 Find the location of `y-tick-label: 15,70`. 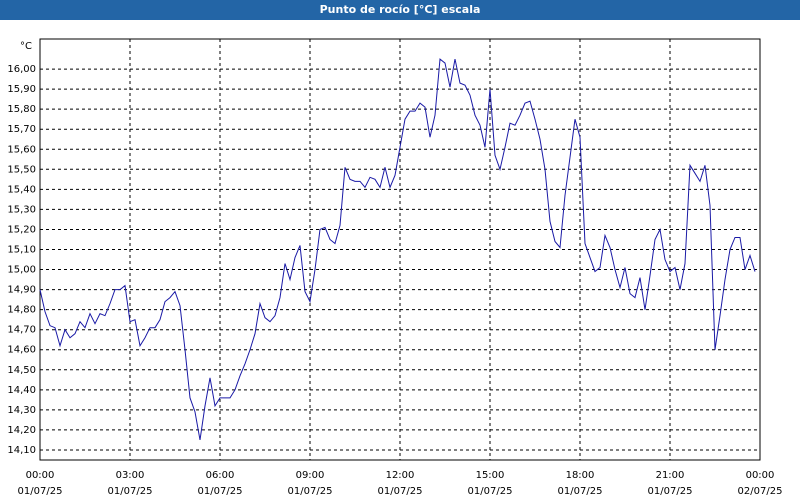

y-tick-label: 15,70 is located at coordinates (21, 129).